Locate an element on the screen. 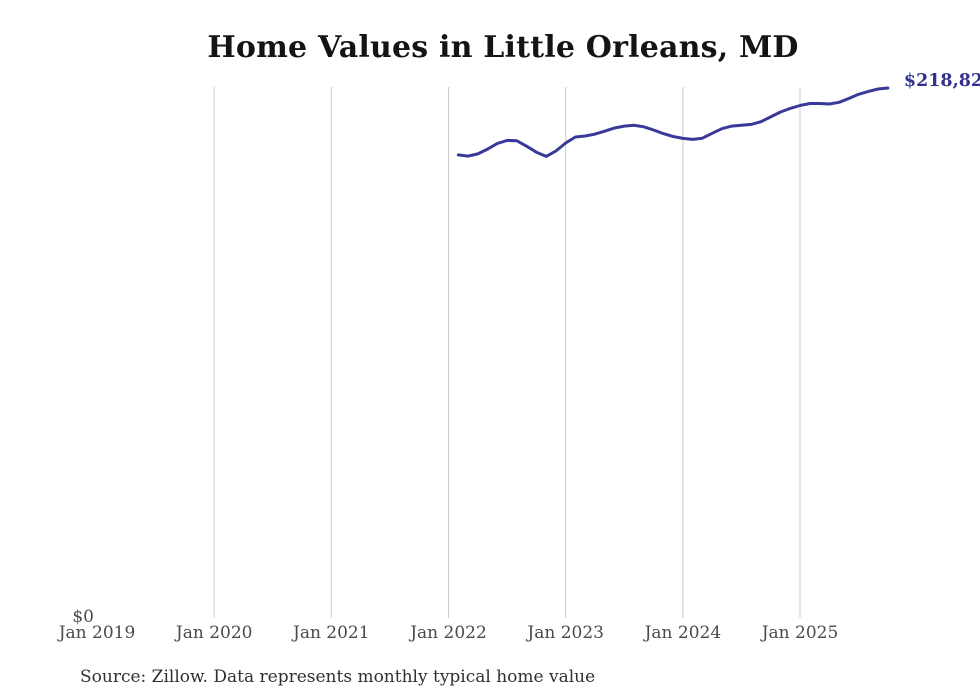 This screenshot has height=699, width=980. x-tick-label: Jan 2021 is located at coordinates (331, 633).